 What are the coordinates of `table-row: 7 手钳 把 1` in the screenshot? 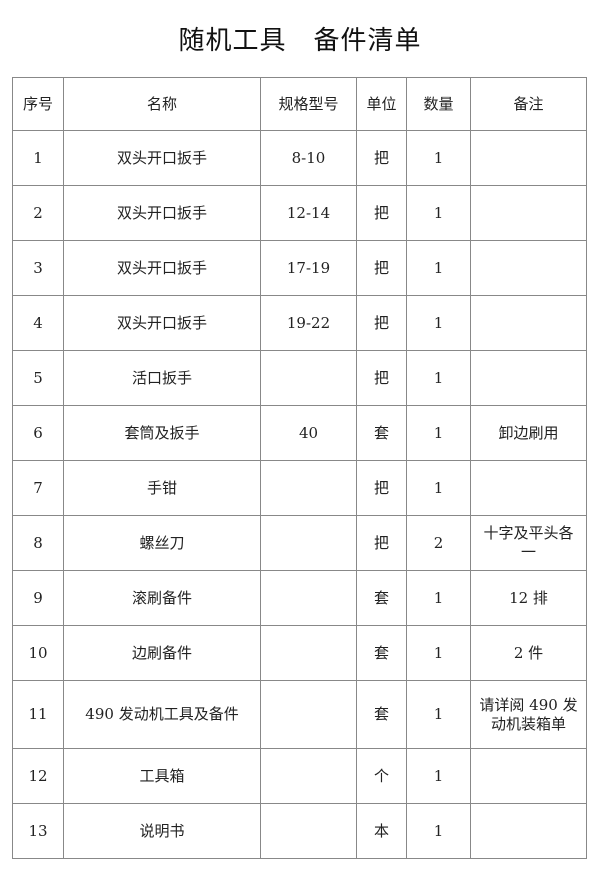 It's located at (299, 488).